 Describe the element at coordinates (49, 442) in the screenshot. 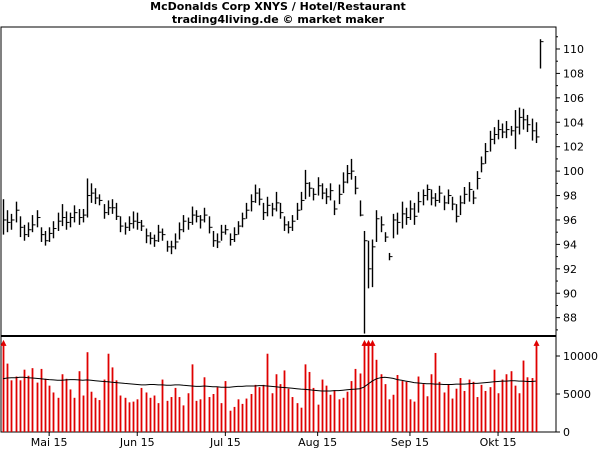

I see `x-tick-label: Mai 15` at that location.